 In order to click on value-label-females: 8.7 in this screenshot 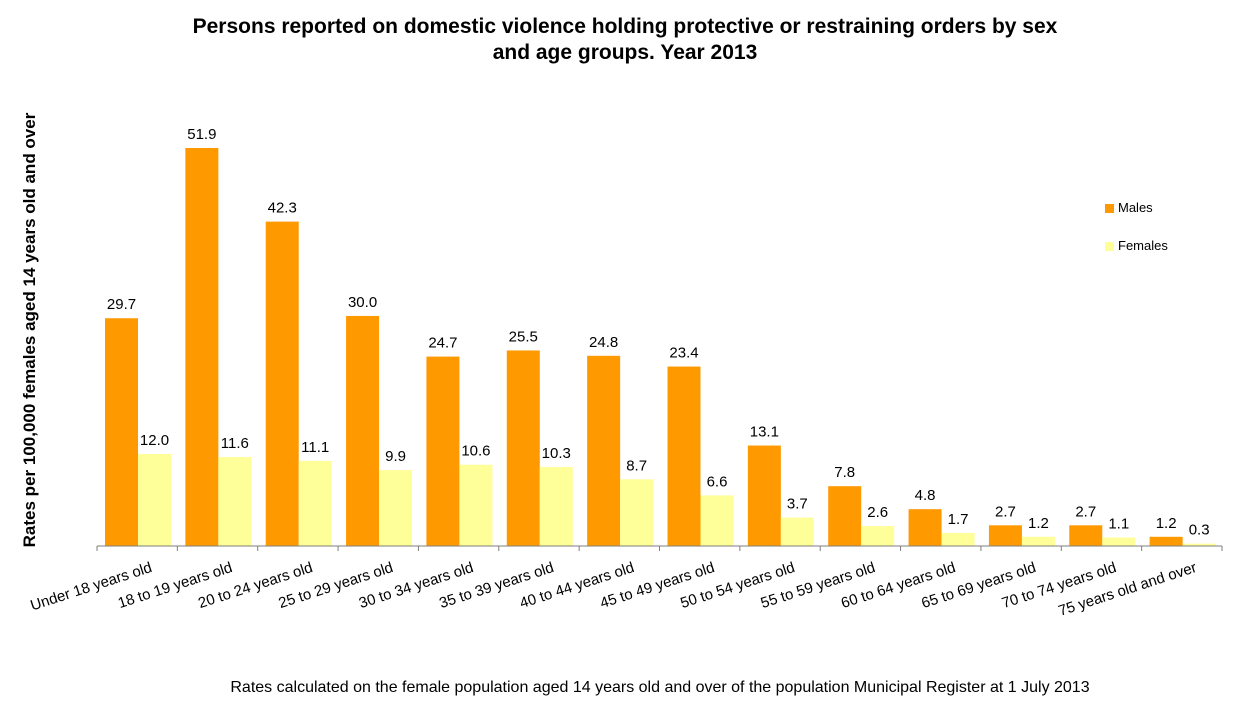, I will do `click(636, 465)`.